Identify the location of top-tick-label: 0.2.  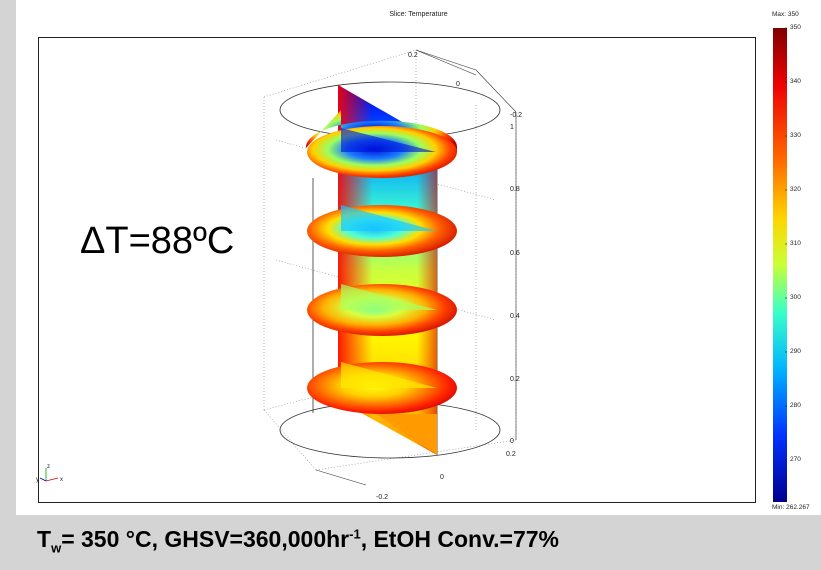
(413, 55).